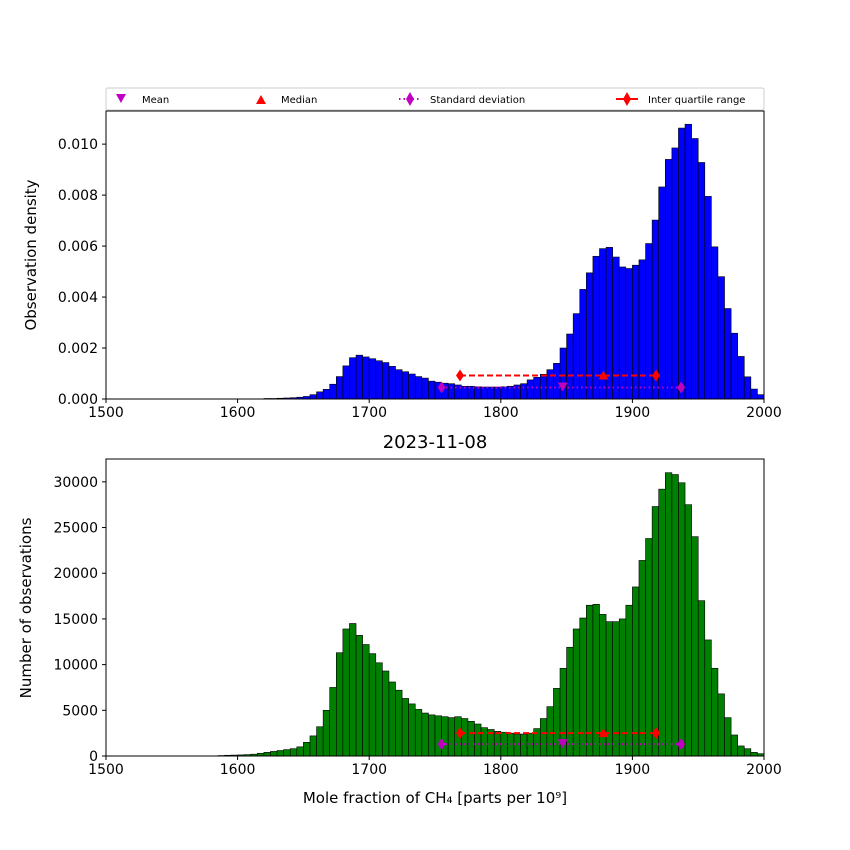 This screenshot has width=850, height=850. What do you see at coordinates (562, 387) in the screenshot?
I see `density-mean-marker` at bounding box center [562, 387].